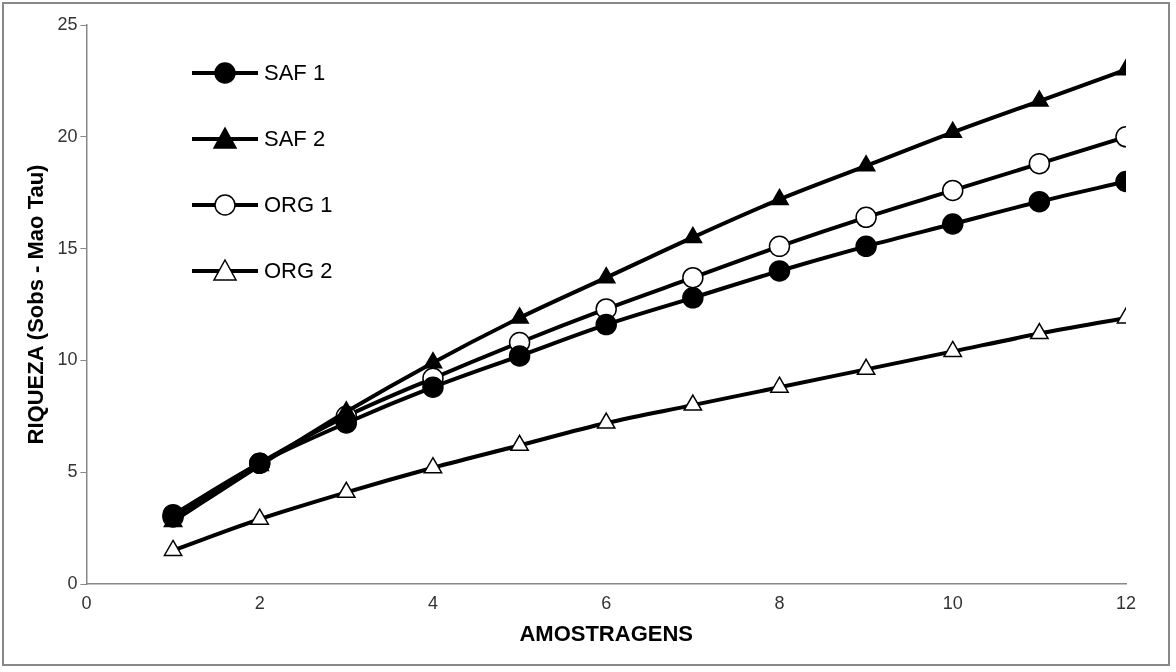 The width and height of the screenshot is (1176, 672). What do you see at coordinates (259, 602) in the screenshot?
I see `x-tick-label: 2` at bounding box center [259, 602].